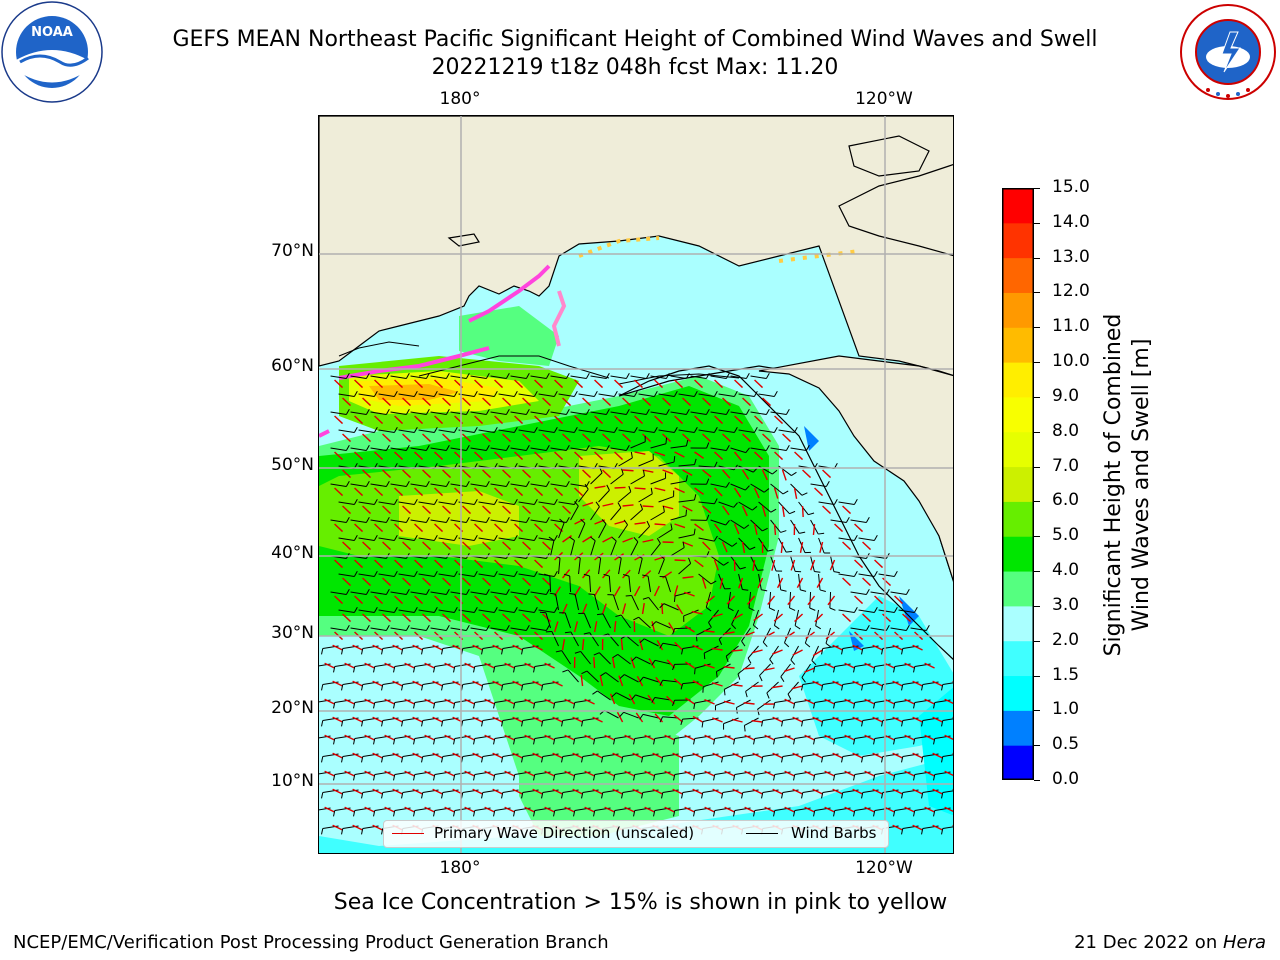 Image resolution: width=1280 pixels, height=960 pixels. I want to click on colorbar-band, so click(1018, 658).